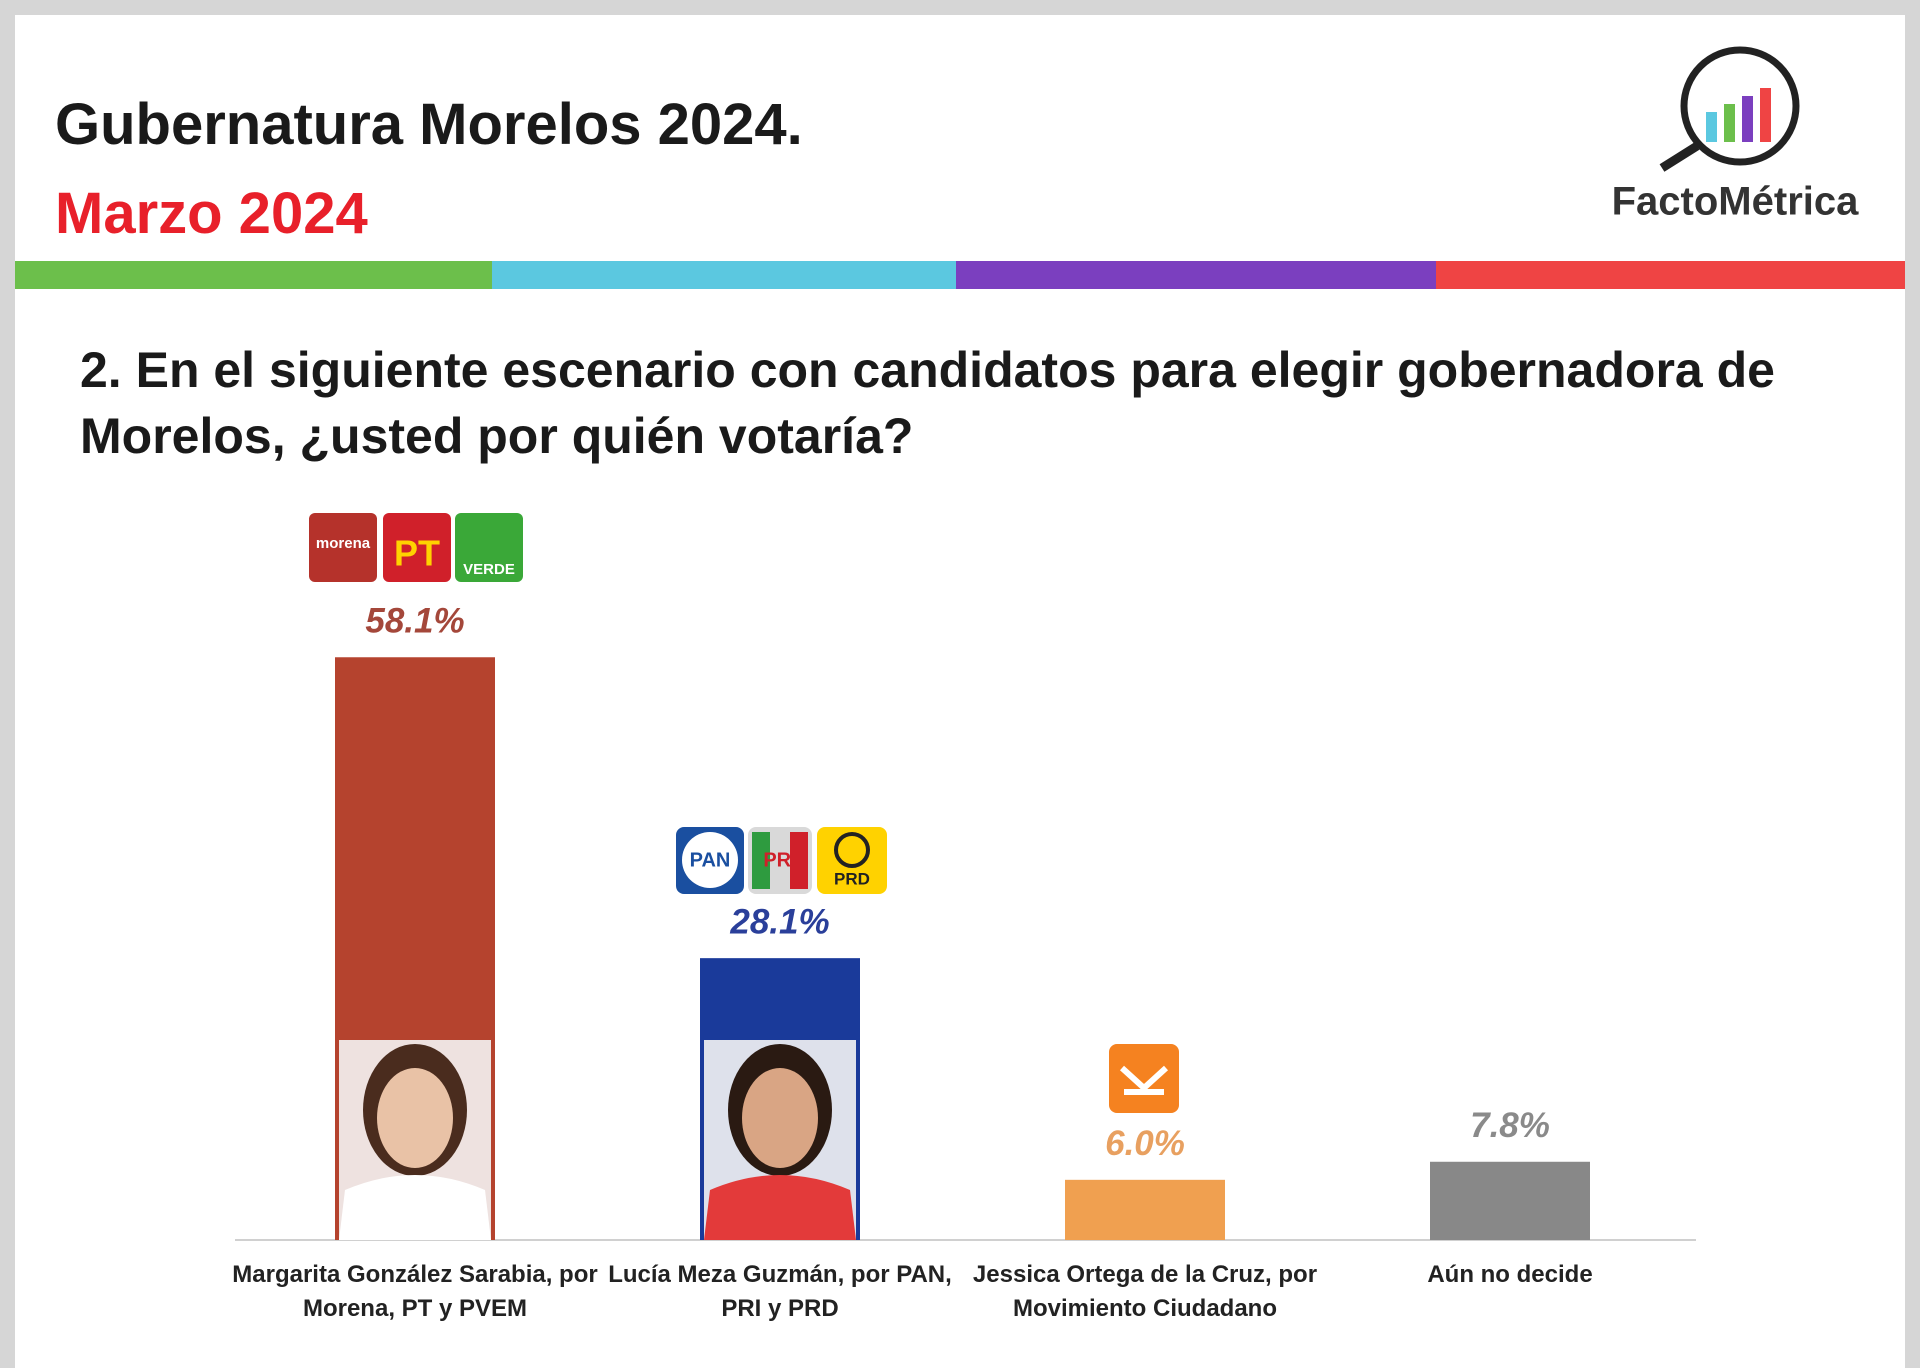 Image resolution: width=1920 pixels, height=1368 pixels. I want to click on logo-pan-circle, so click(710, 860).